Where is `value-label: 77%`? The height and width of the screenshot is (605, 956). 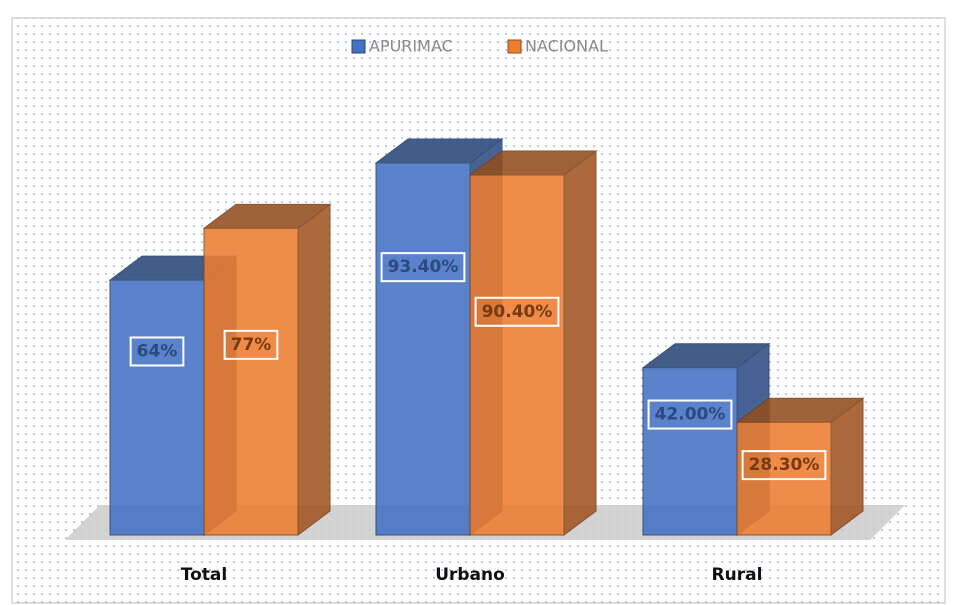
value-label: 77% is located at coordinates (251, 345).